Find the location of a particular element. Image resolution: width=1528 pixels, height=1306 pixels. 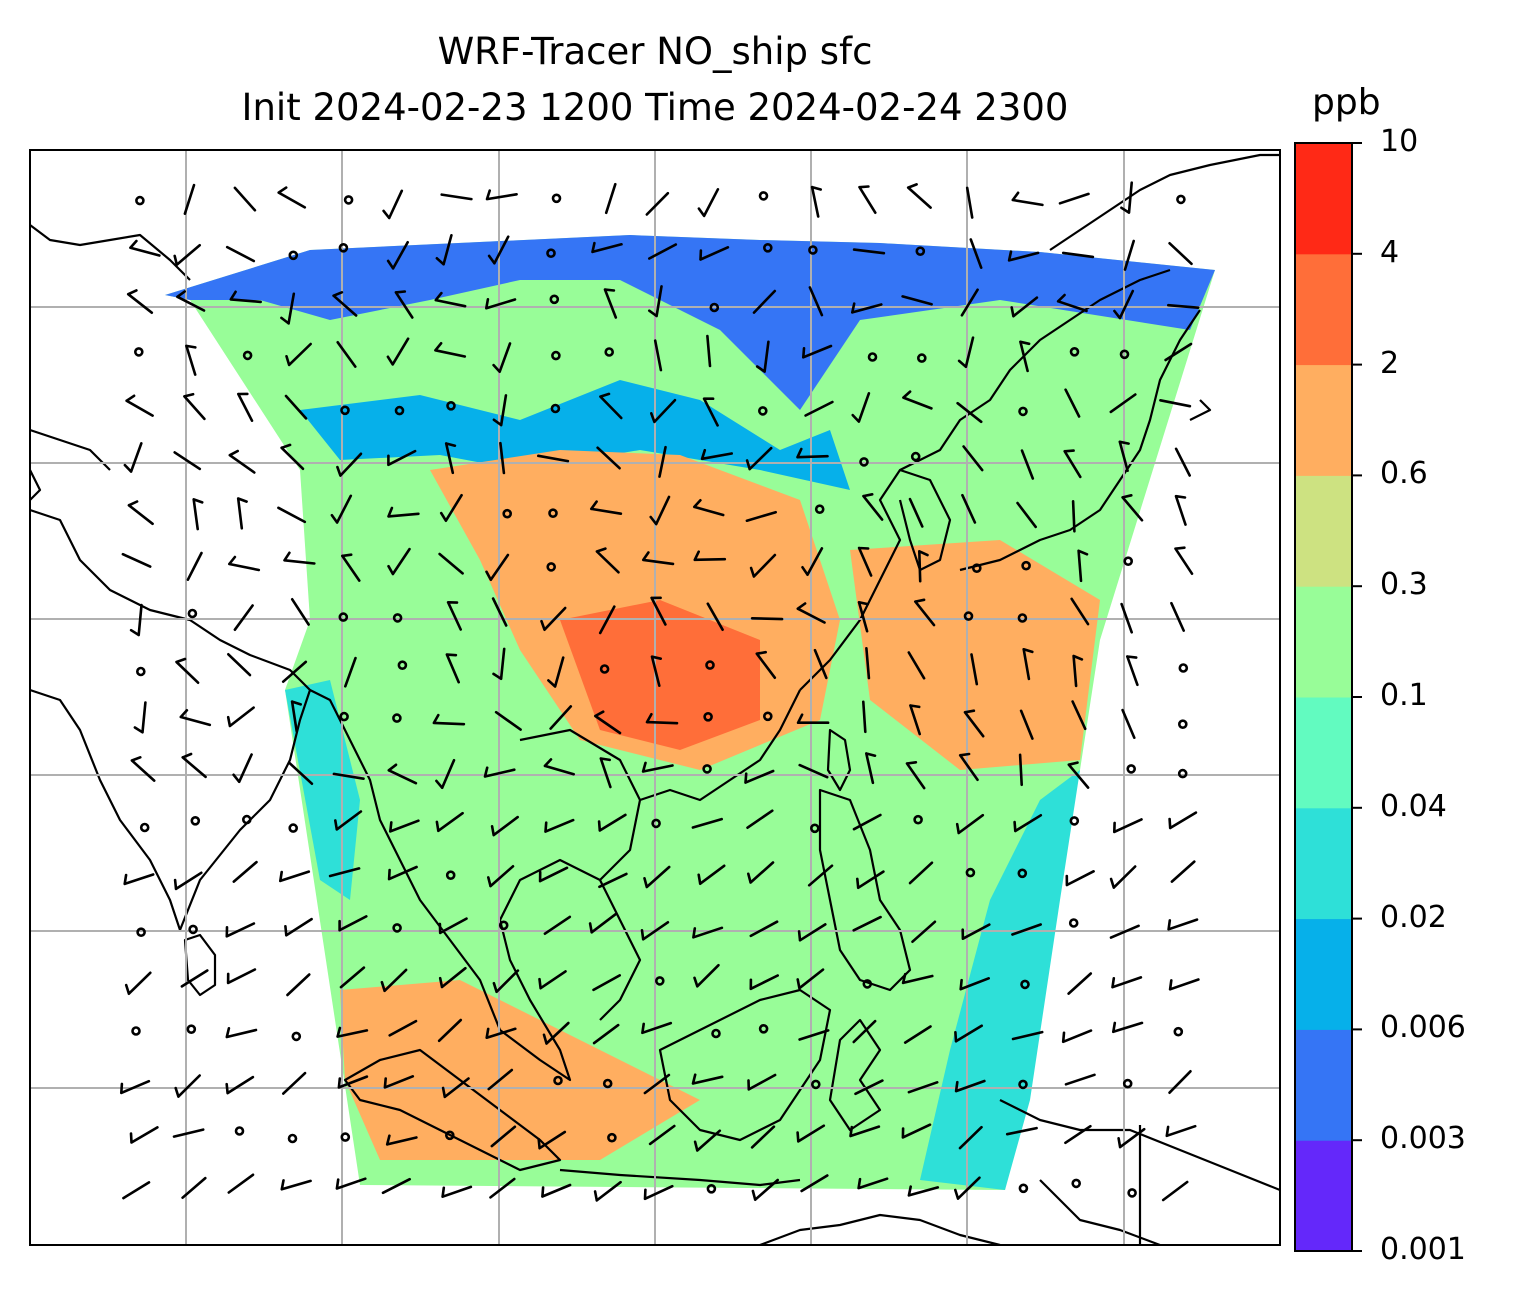

coastline-australia-north is located at coordinates (880, 1229).